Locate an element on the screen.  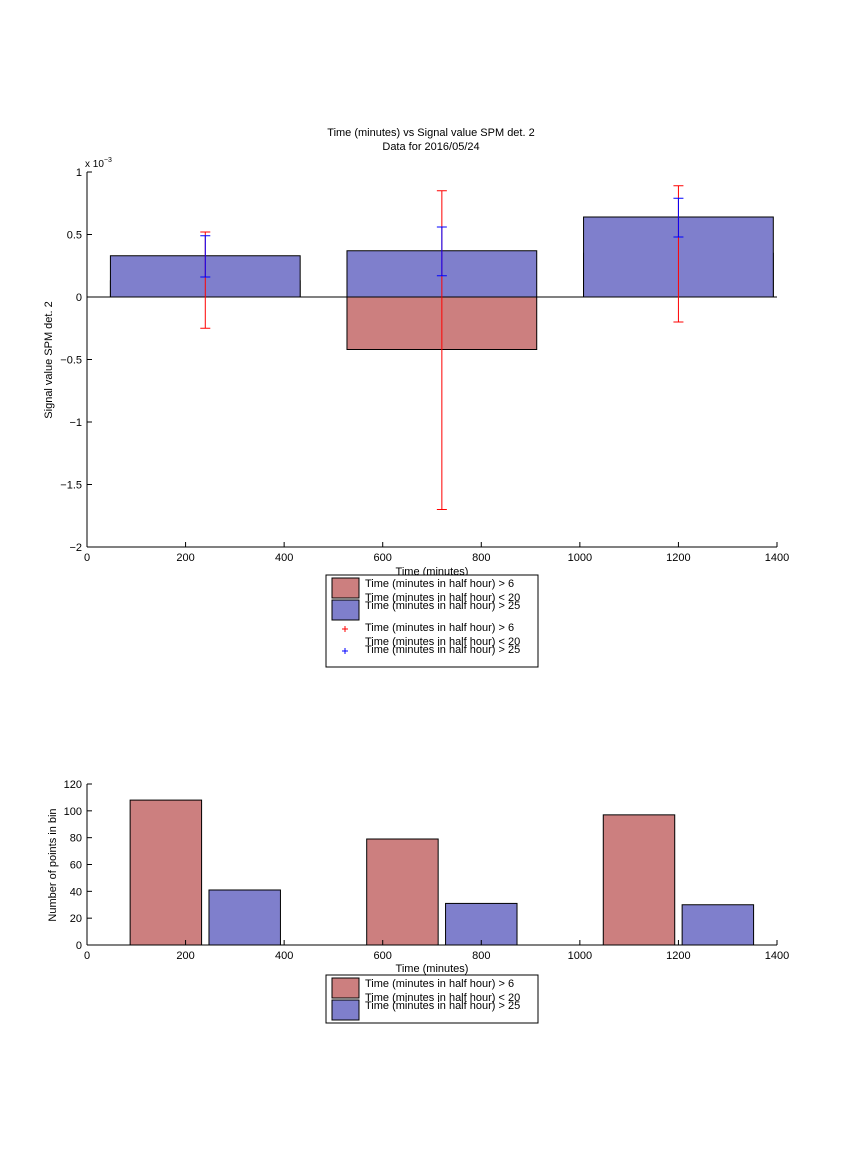
y-tick-label: 100 is located at coordinates (73, 812).